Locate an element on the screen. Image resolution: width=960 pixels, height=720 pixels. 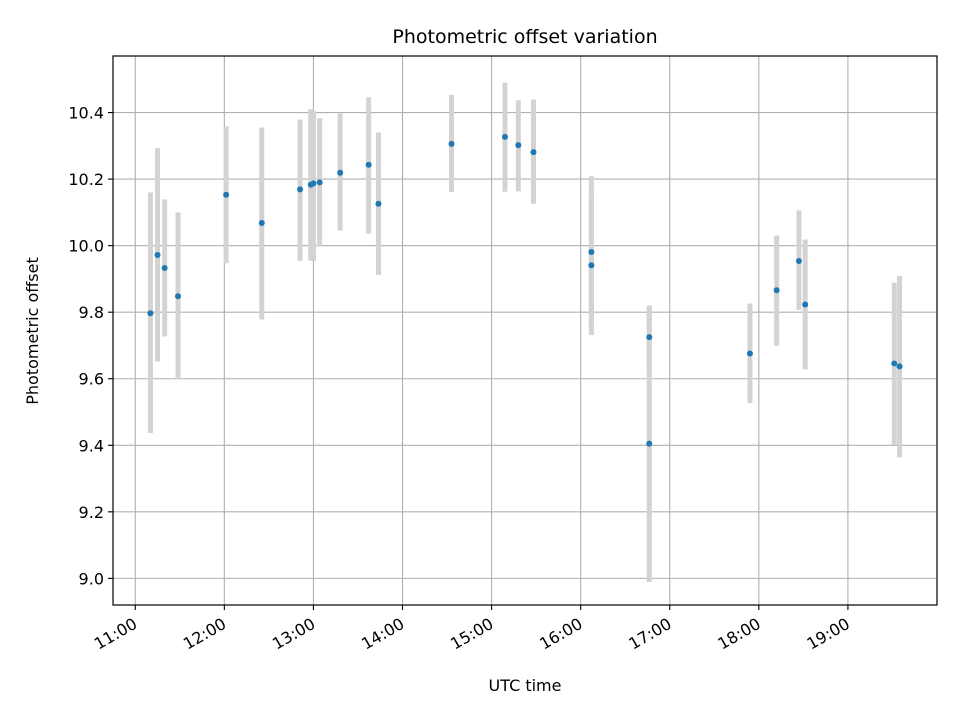
y-tick-label: 9.6 is located at coordinates (91, 379).